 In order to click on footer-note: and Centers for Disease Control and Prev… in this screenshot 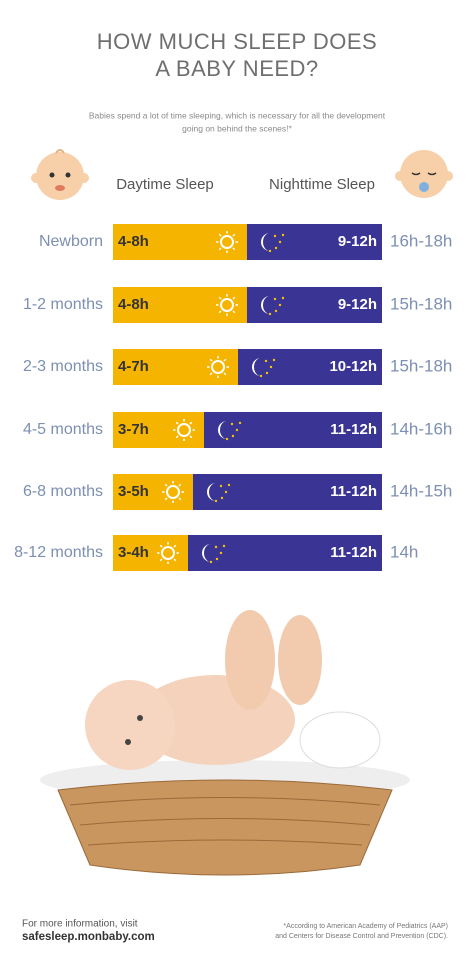, I will do `click(361, 936)`.